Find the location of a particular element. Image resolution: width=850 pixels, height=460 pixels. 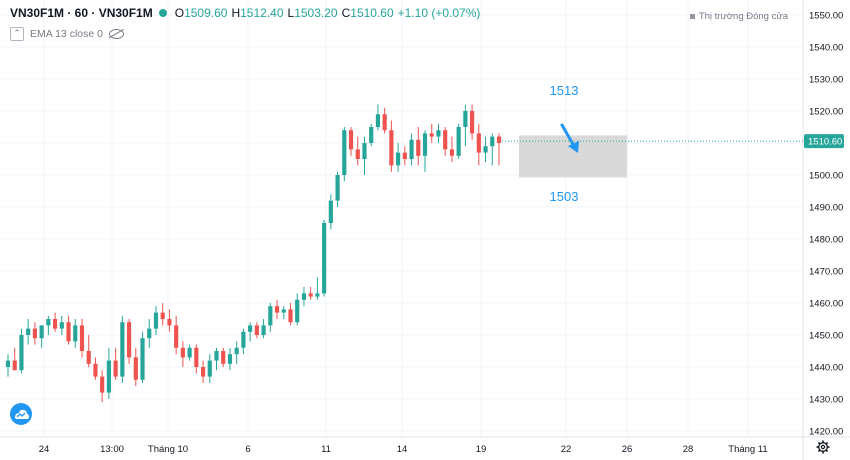

time-tick-label: Tháng 11 is located at coordinates (747, 449).